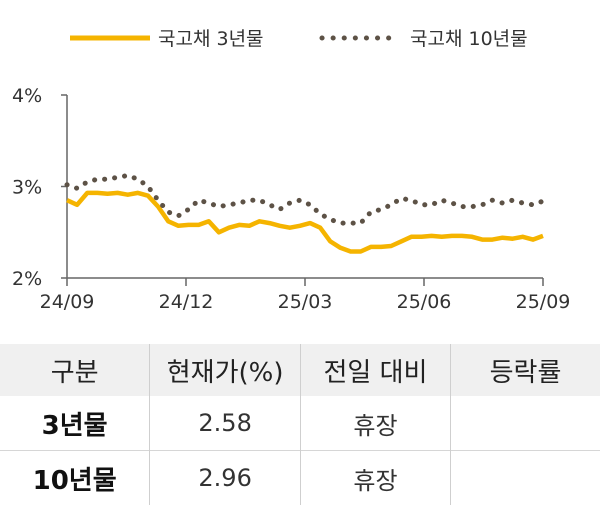 Image resolution: width=600 pixels, height=505 pixels. What do you see at coordinates (27, 279) in the screenshot?
I see `y-tick-label: 2%` at bounding box center [27, 279].